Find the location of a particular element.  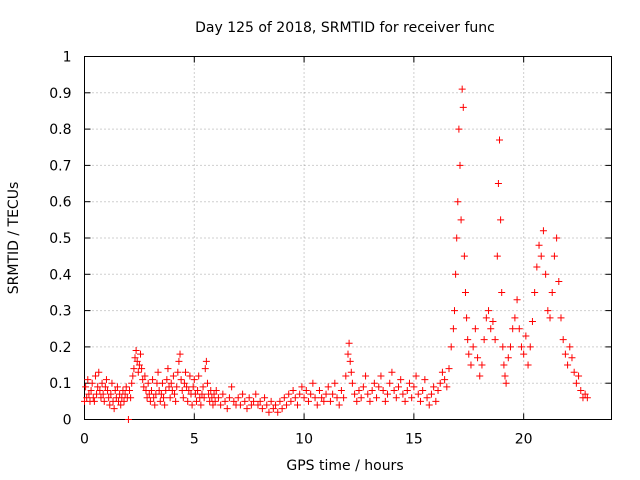

y-tick-label: 0.9 is located at coordinates (60, 94).